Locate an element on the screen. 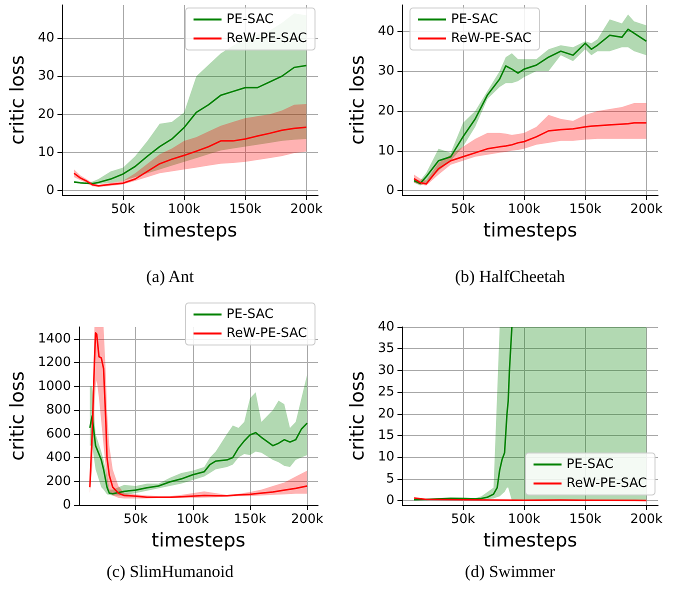 This screenshot has height=590, width=680. text: (a) Ant is located at coordinates (170, 276).